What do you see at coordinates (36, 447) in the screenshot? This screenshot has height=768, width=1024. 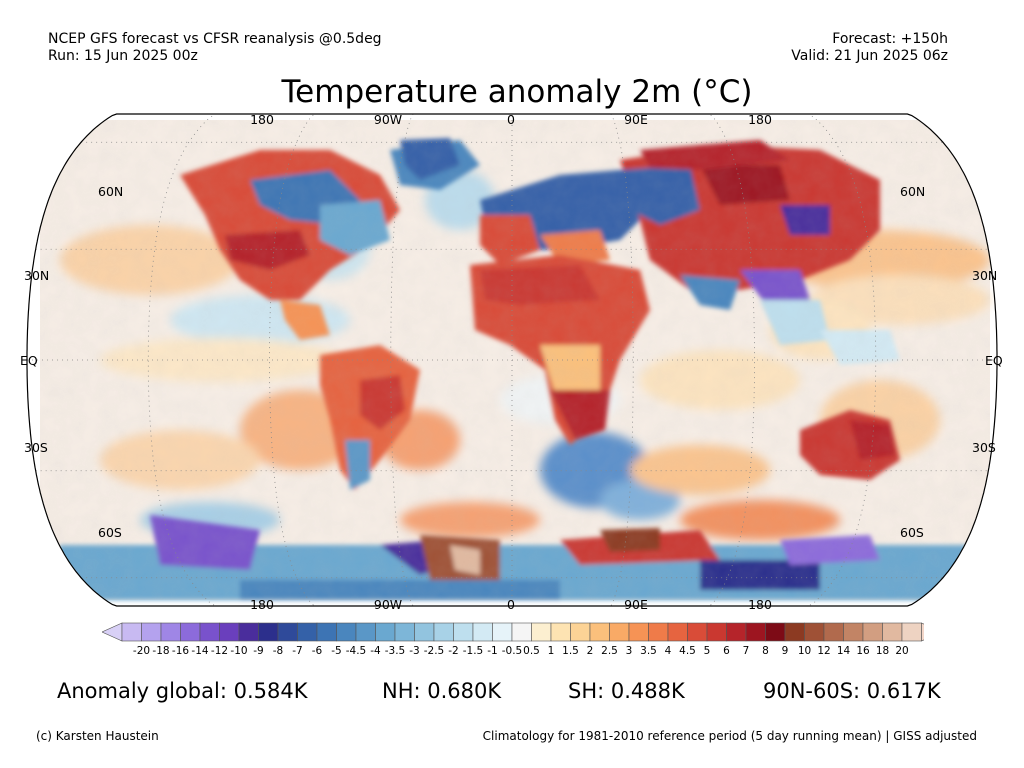 I see `lat-label-left-30s: 30S` at bounding box center [36, 447].